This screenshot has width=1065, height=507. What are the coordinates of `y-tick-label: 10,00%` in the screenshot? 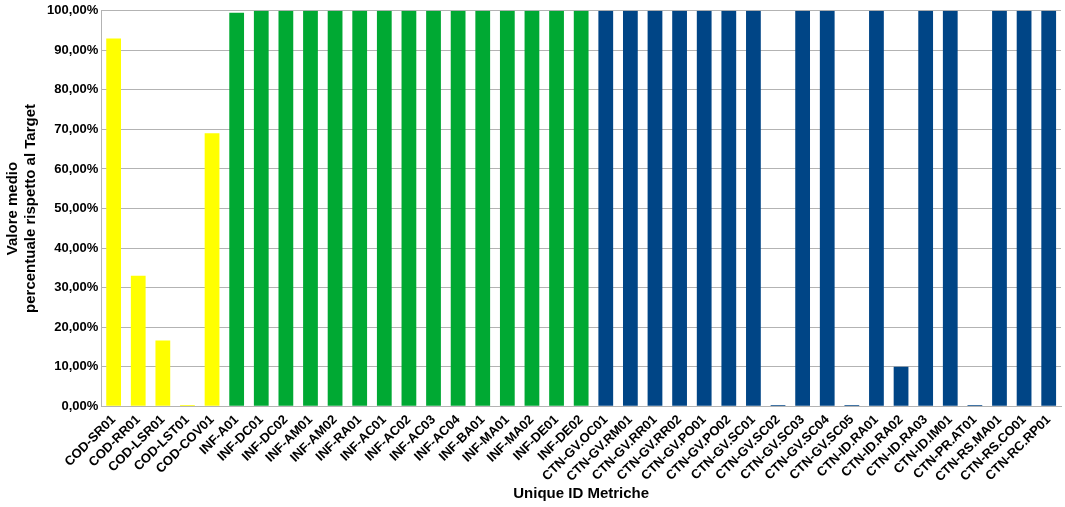 It's located at (76, 366).